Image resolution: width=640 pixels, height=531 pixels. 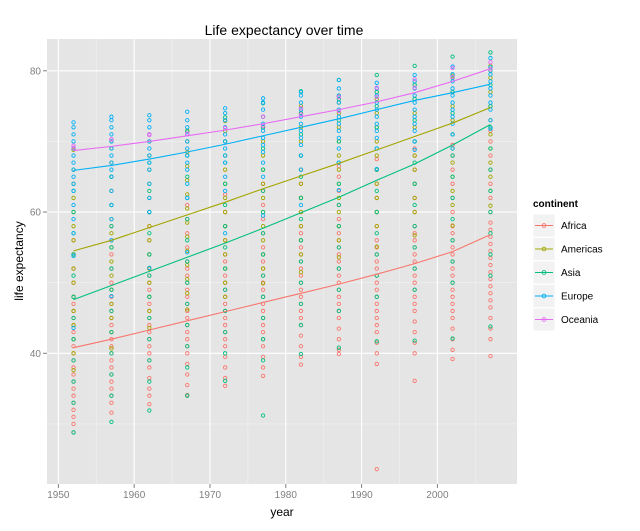 What do you see at coordinates (36, 71) in the screenshot?
I see `y-tick-label: 80` at bounding box center [36, 71].